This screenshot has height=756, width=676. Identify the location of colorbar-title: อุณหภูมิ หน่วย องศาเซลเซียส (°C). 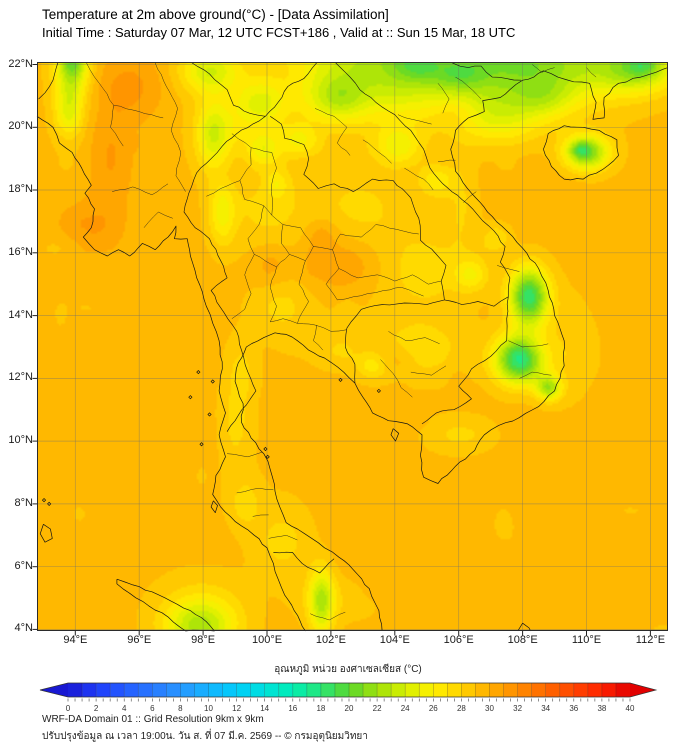
(348, 669).